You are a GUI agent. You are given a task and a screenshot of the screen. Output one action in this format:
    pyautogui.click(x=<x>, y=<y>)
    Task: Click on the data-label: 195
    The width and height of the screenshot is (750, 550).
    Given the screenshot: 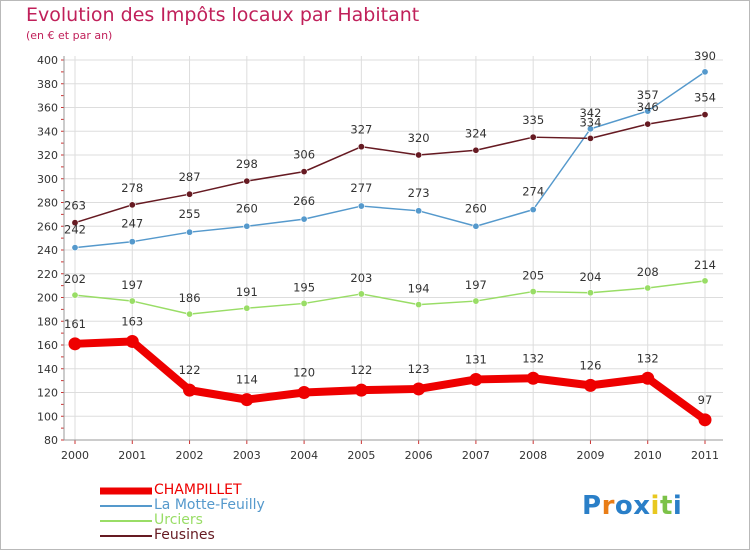 What is the action you would take?
    pyautogui.click(x=304, y=287)
    